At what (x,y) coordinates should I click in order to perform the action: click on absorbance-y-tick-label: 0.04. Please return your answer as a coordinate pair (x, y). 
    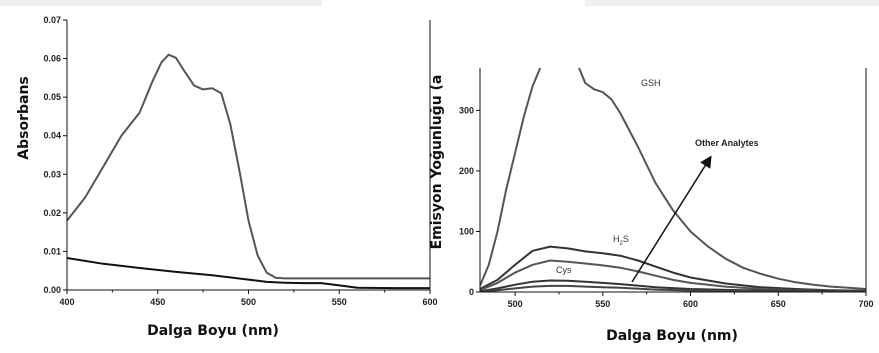
    Looking at the image, I should click on (52, 136).